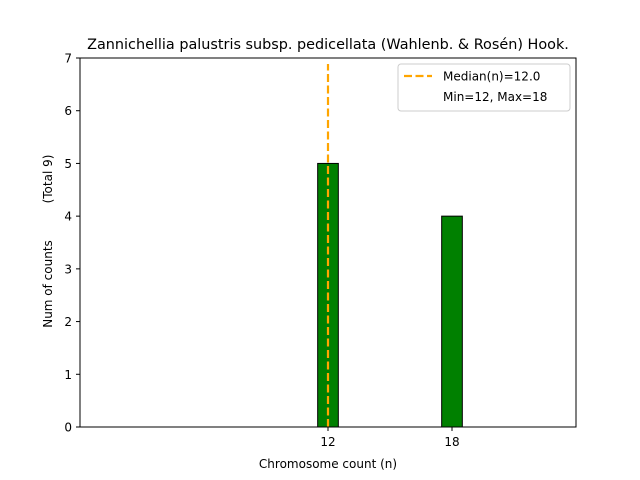  What do you see at coordinates (68, 428) in the screenshot?
I see `y-tick-label-0: 0` at bounding box center [68, 428].